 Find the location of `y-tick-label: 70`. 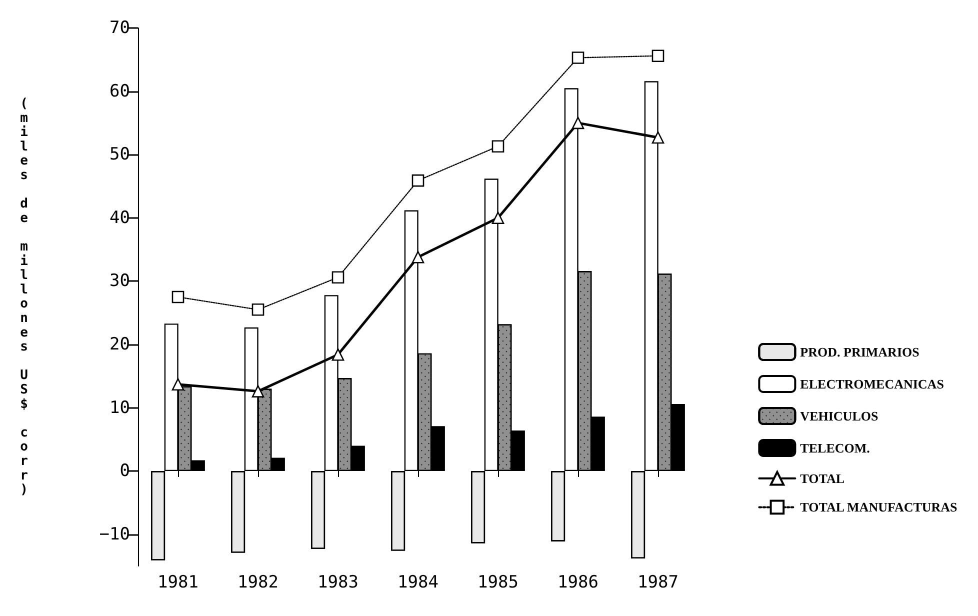

y-tick-label: 70 is located at coordinates (120, 28).